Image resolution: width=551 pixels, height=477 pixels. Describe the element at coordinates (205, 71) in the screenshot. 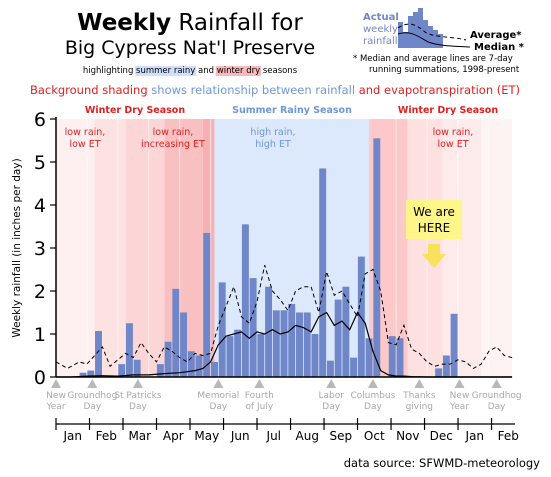

I see `title-line3-mid: and` at that location.